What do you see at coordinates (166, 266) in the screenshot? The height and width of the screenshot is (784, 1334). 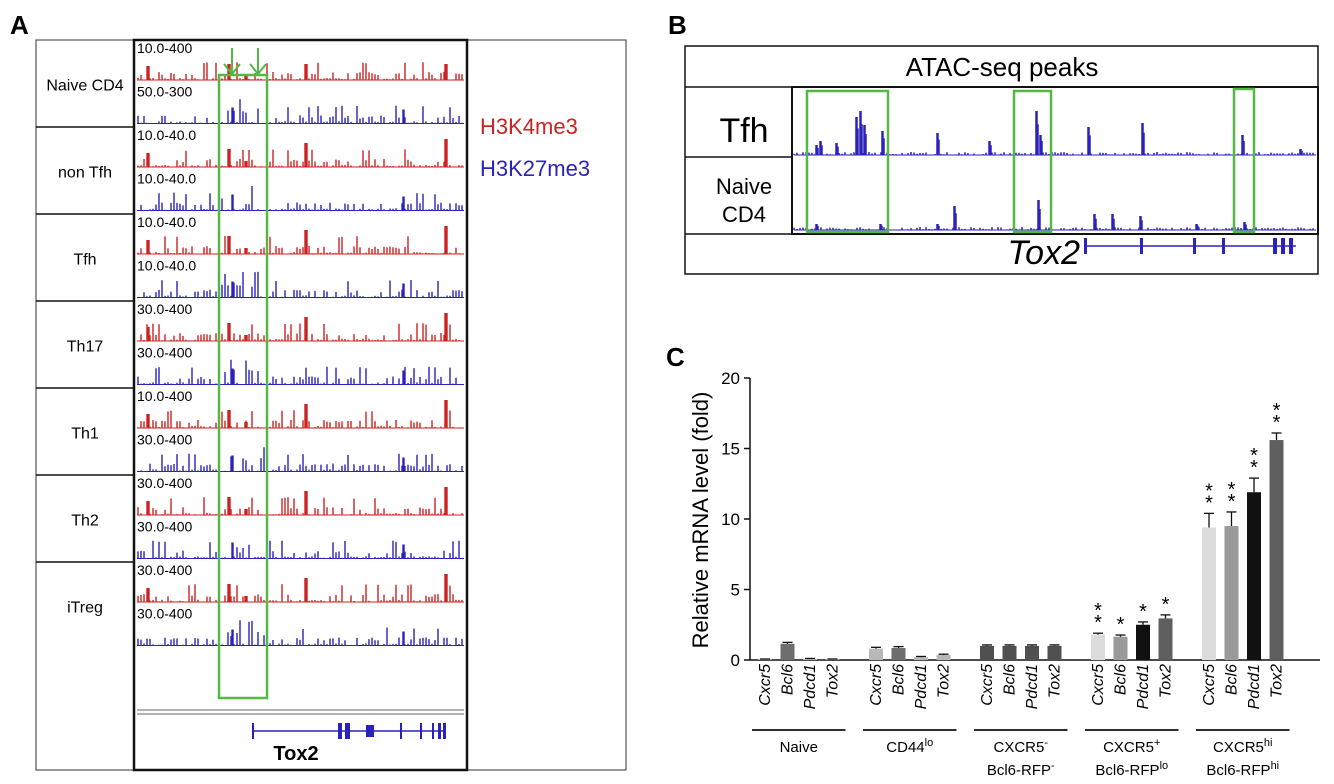 I see `track-scale-label: 10.0-40.0` at bounding box center [166, 266].